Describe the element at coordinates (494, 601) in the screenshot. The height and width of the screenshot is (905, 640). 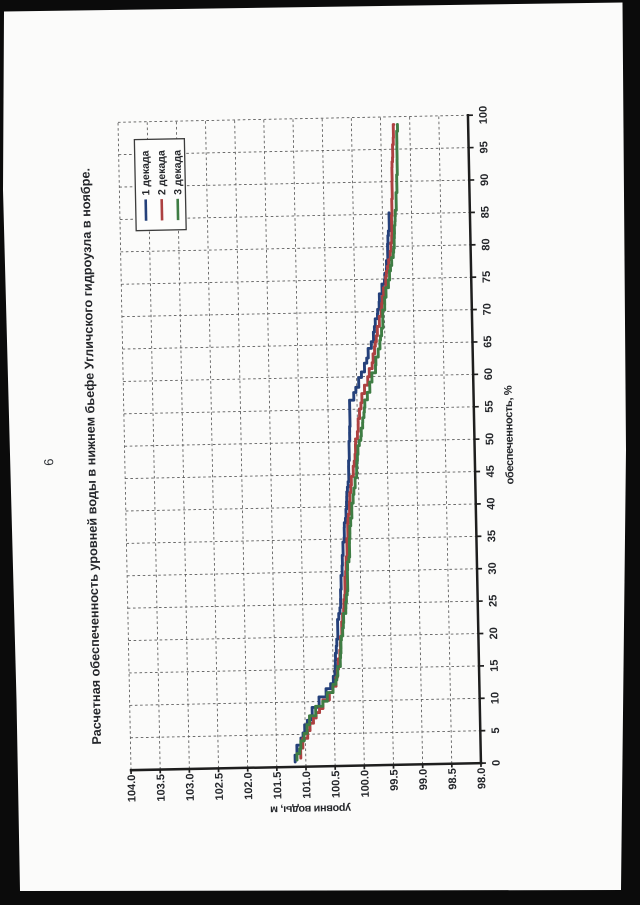
I see `svg-text: 25` at that location.